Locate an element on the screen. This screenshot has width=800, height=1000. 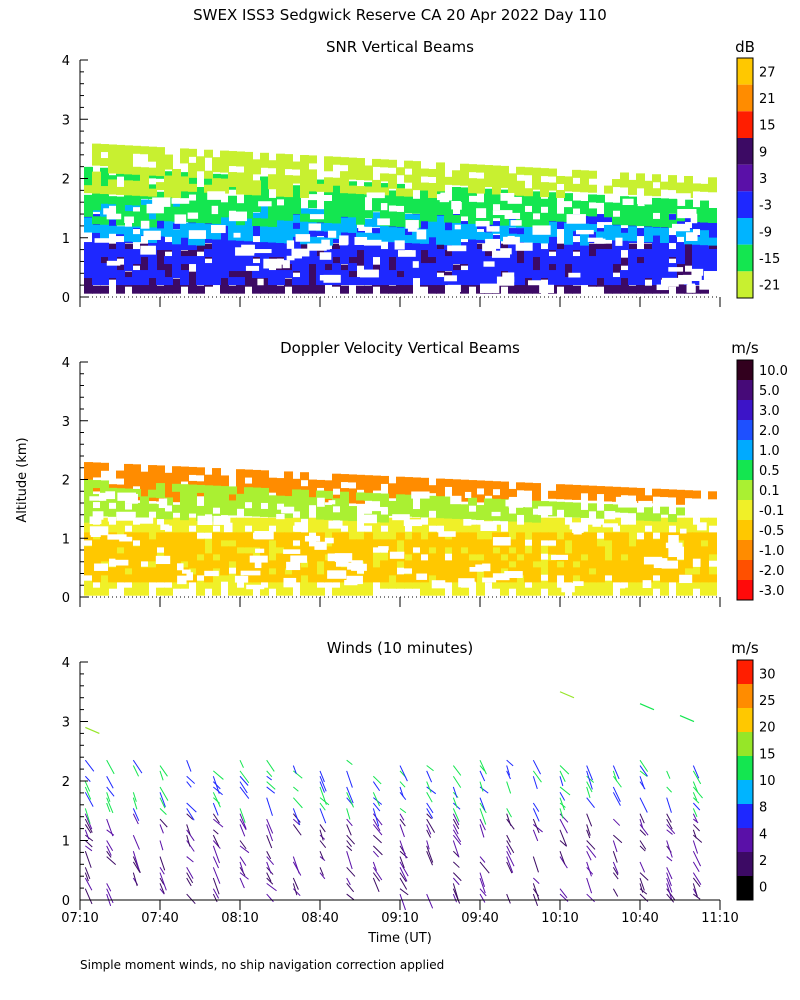
colorbar-label: 4 is located at coordinates (763, 834).